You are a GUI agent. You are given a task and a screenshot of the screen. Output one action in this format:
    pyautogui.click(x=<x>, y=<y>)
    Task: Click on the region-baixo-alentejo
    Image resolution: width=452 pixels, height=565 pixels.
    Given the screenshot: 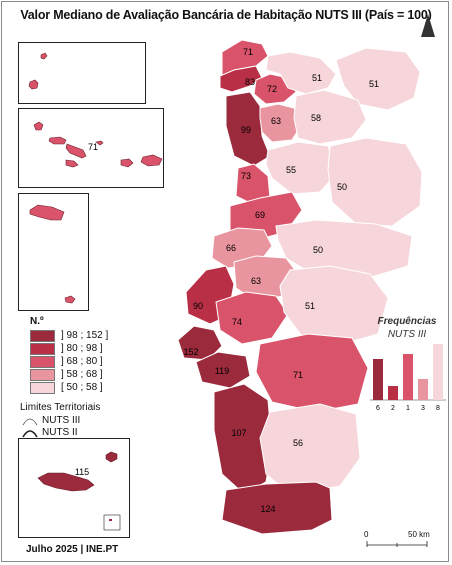 What is the action you would take?
    pyautogui.click(x=310, y=449)
    